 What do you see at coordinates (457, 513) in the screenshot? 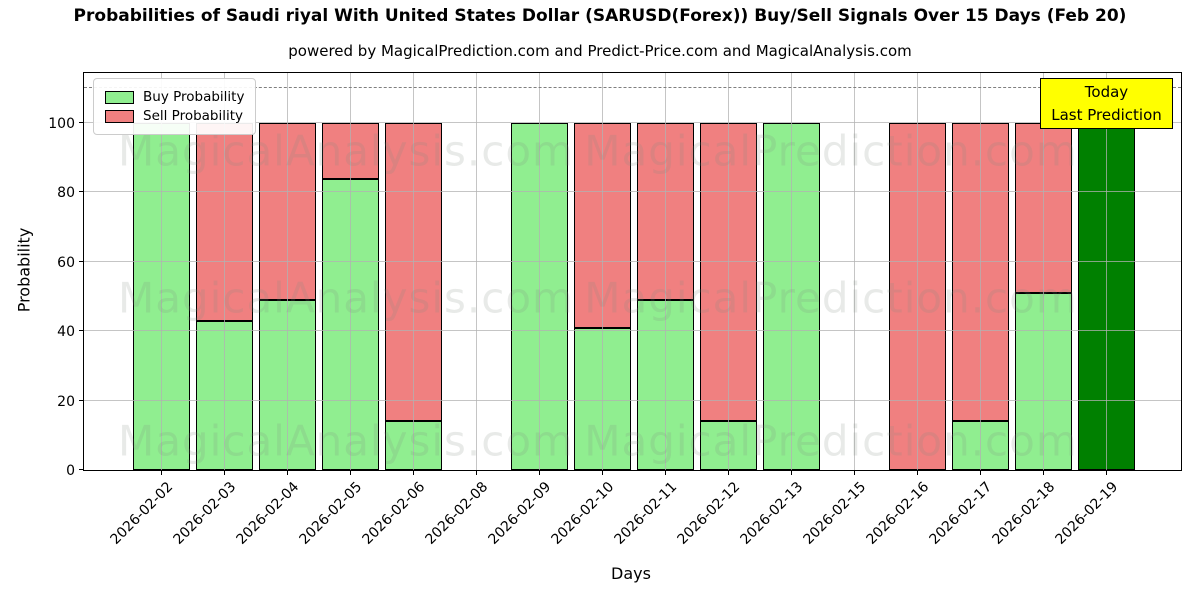
I see `x-tick-label: 2026-02-08` at bounding box center [457, 513].